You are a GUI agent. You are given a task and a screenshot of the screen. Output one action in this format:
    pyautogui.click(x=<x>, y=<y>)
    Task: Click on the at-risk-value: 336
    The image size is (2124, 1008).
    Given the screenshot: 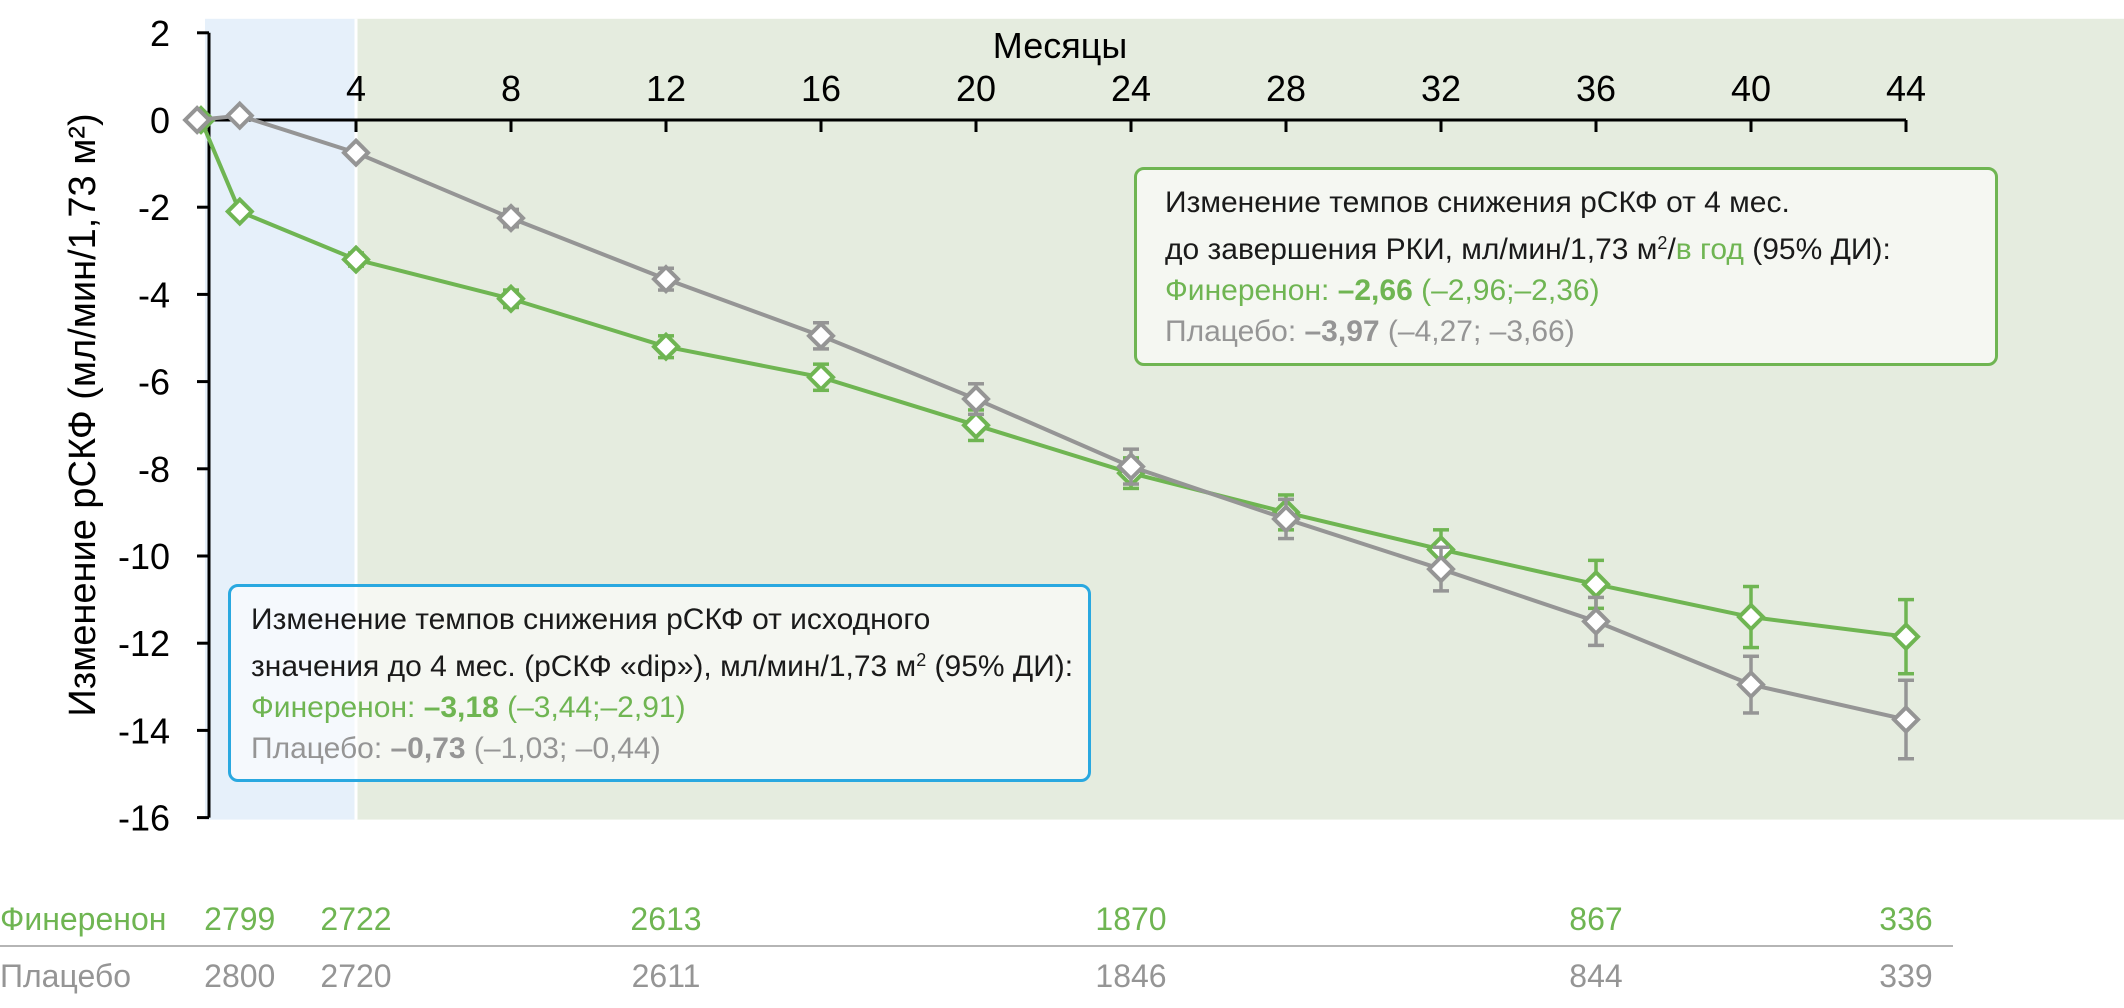 What is the action you would take?
    pyautogui.click(x=1905, y=919)
    